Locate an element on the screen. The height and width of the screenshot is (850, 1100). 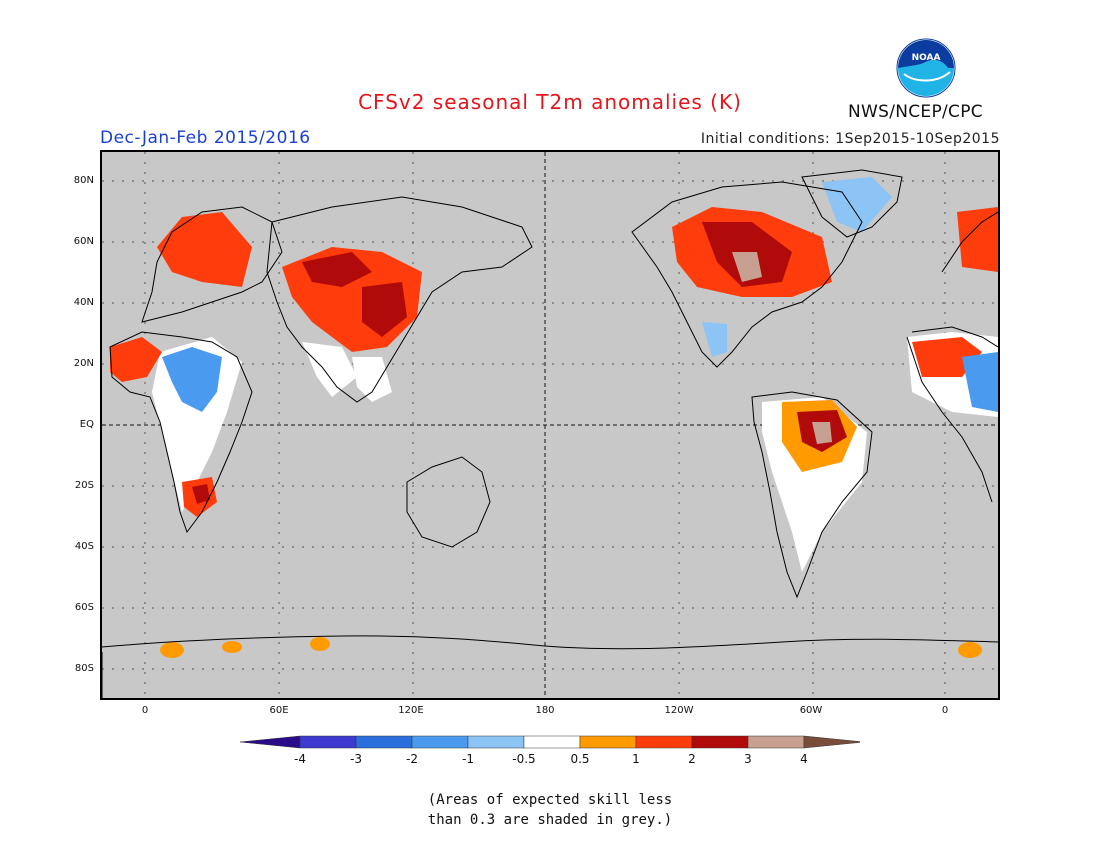
lat-label: EQ is located at coordinates (86, 424).